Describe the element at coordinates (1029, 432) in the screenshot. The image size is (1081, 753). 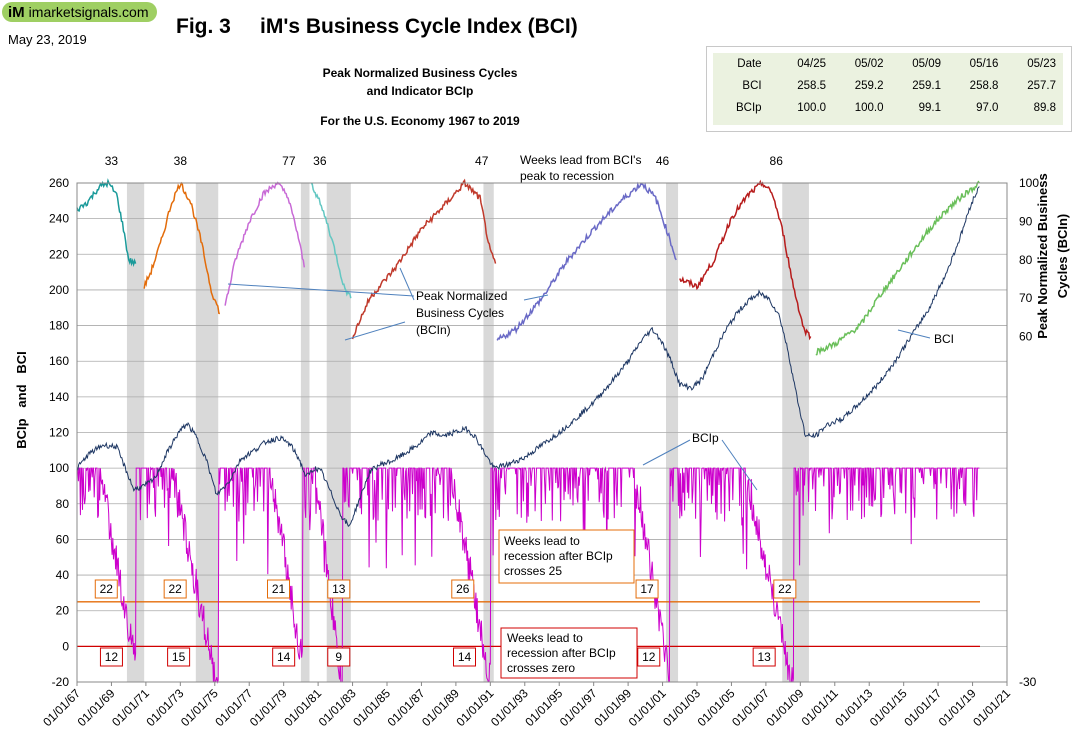
I see `right-axis-ticks: 100 90 80 70 60 -30` at that location.